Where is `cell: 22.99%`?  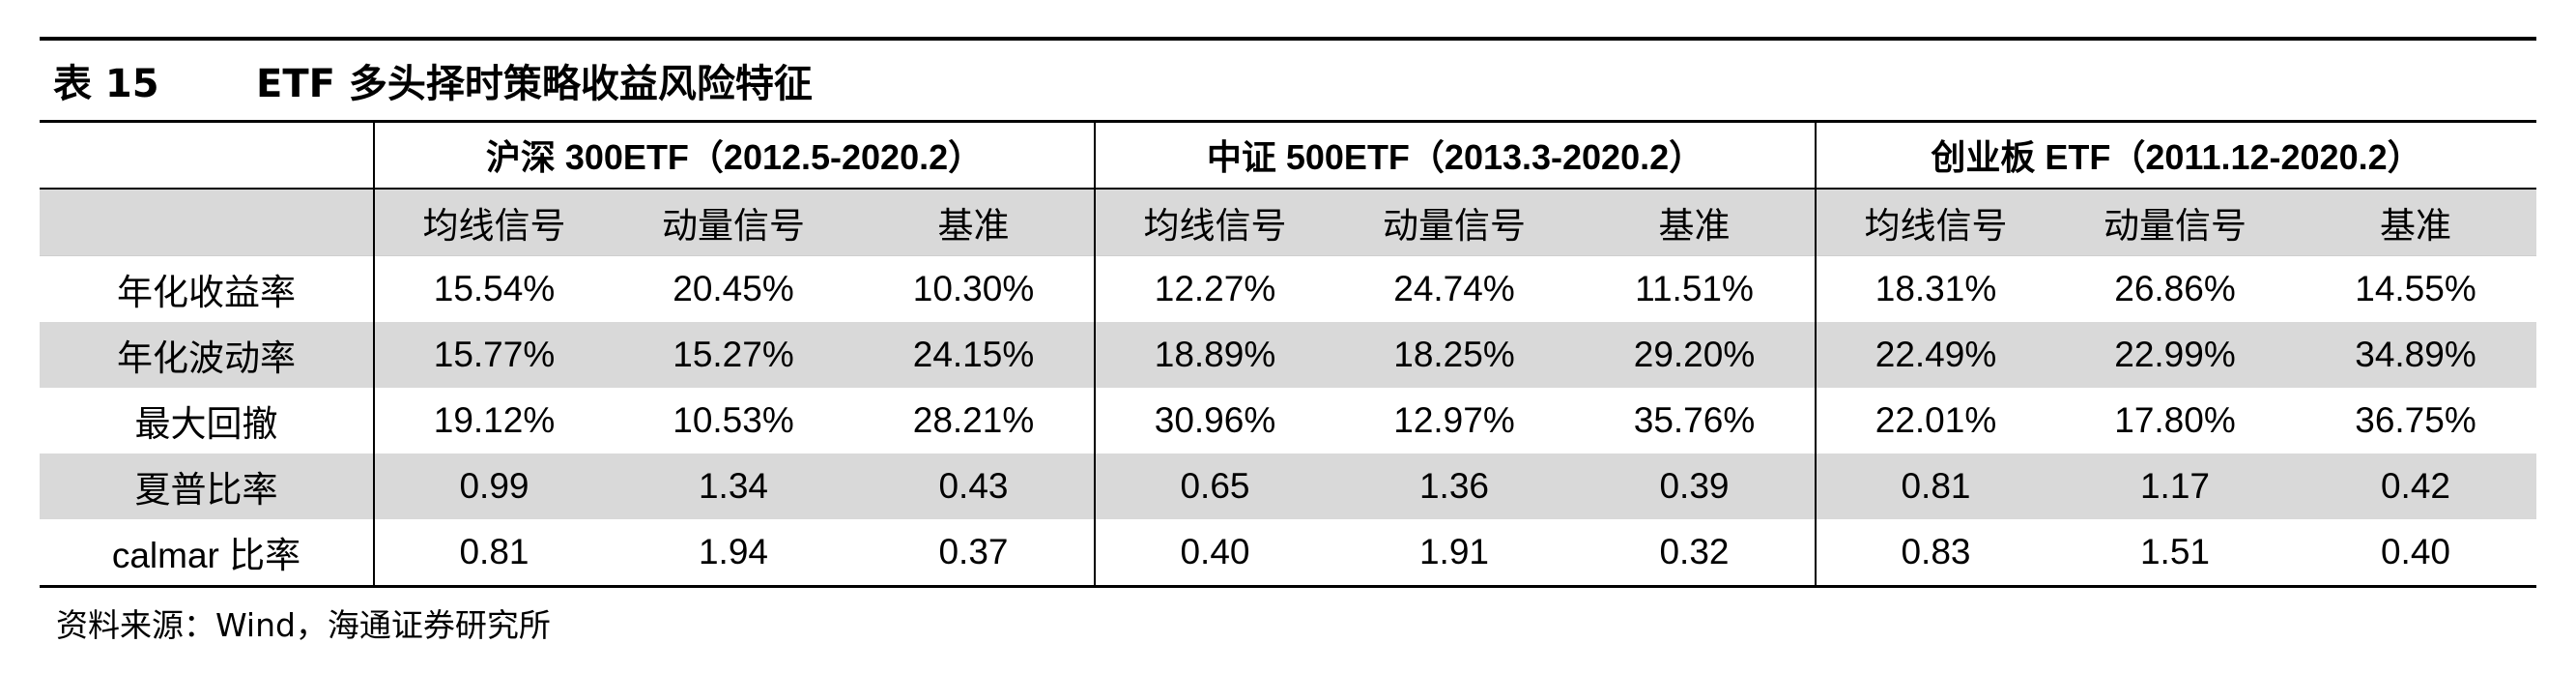 cell: 22.99% is located at coordinates (2175, 355).